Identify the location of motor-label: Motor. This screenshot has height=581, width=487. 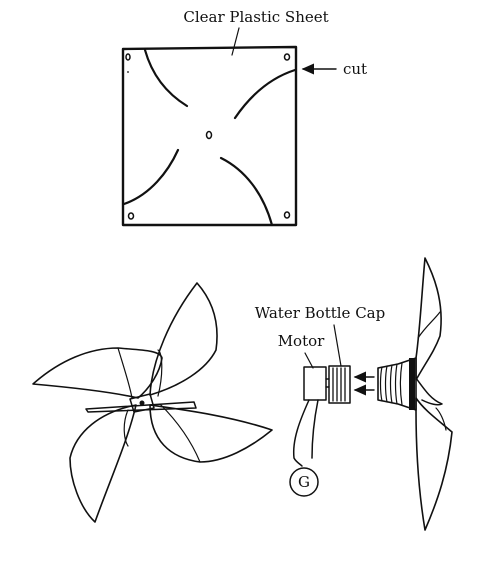
(301, 341).